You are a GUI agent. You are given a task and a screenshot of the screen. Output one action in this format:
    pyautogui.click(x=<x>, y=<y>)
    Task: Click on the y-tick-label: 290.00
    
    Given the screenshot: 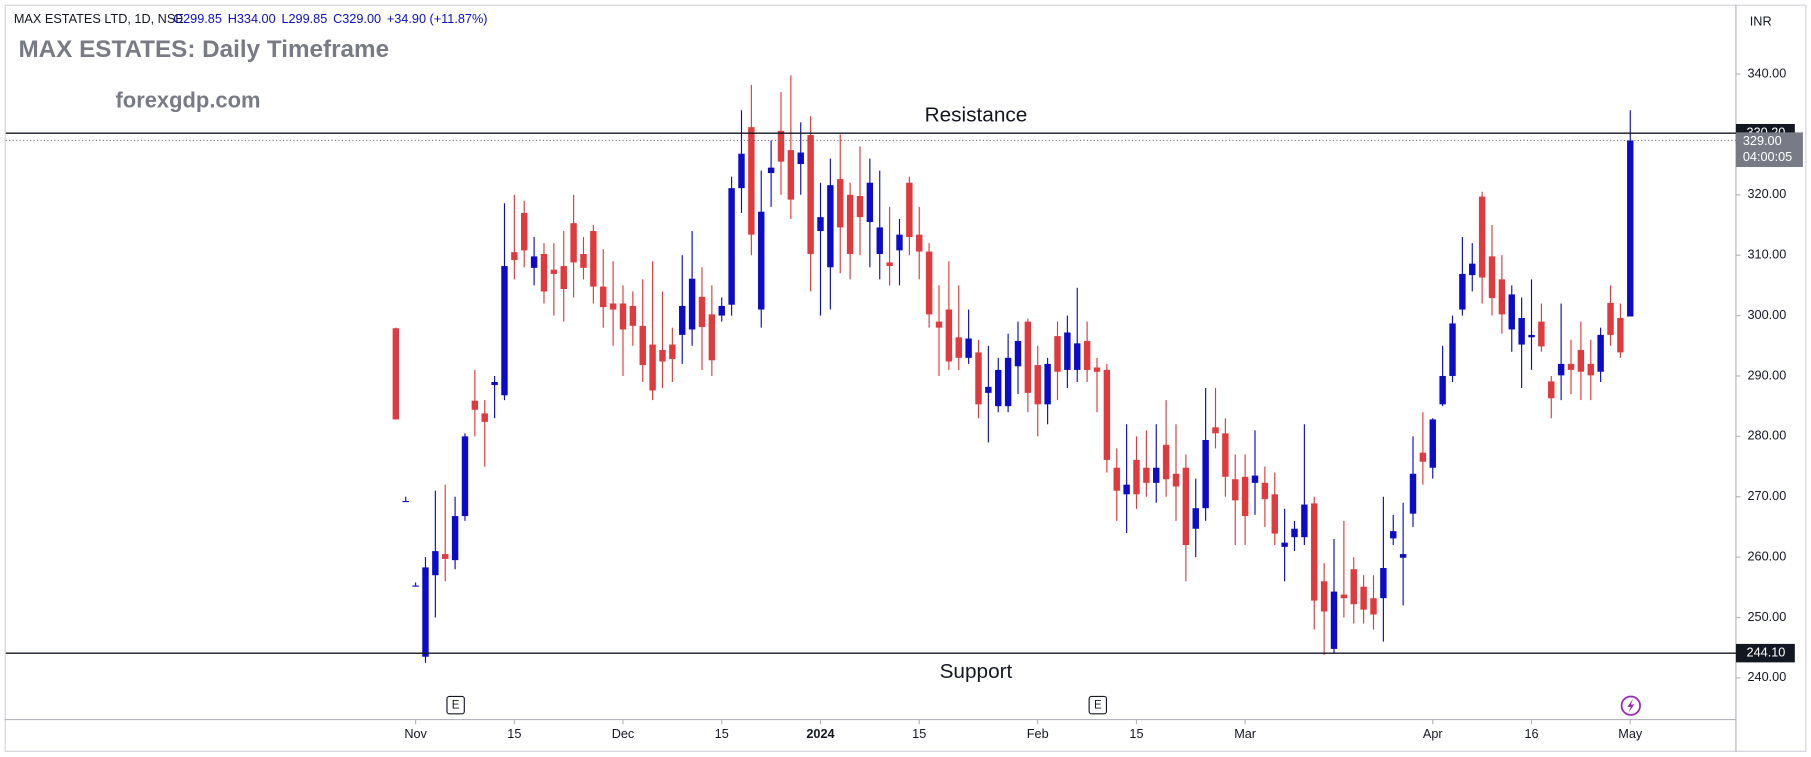 What is the action you would take?
    pyautogui.click(x=1766, y=375)
    